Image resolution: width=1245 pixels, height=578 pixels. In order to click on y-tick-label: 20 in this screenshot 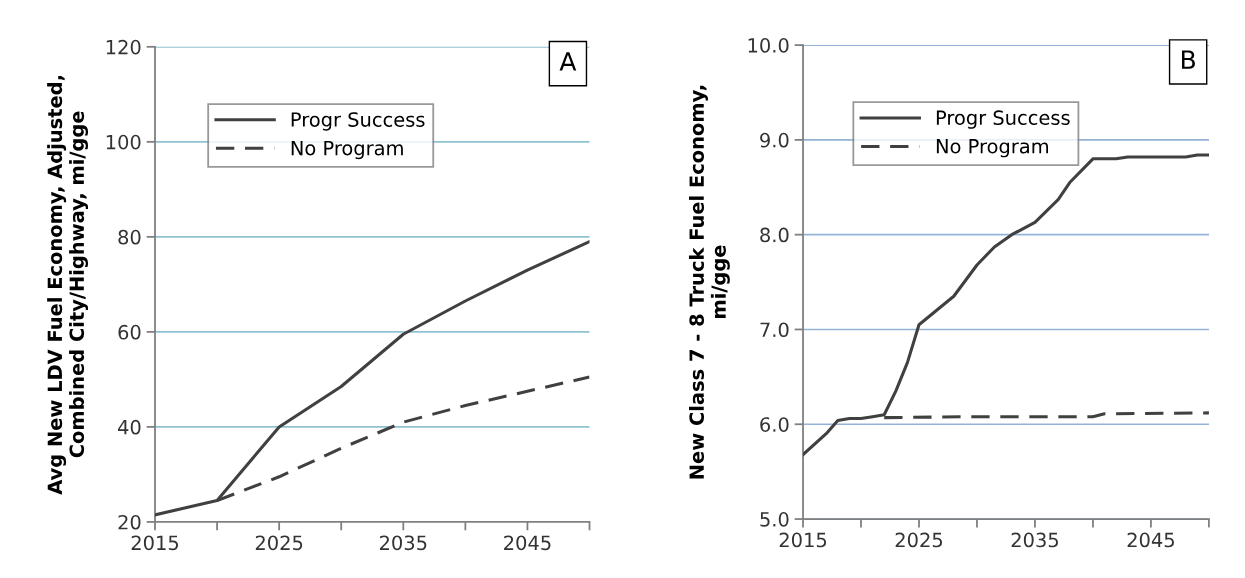, I will do `click(129, 522)`.